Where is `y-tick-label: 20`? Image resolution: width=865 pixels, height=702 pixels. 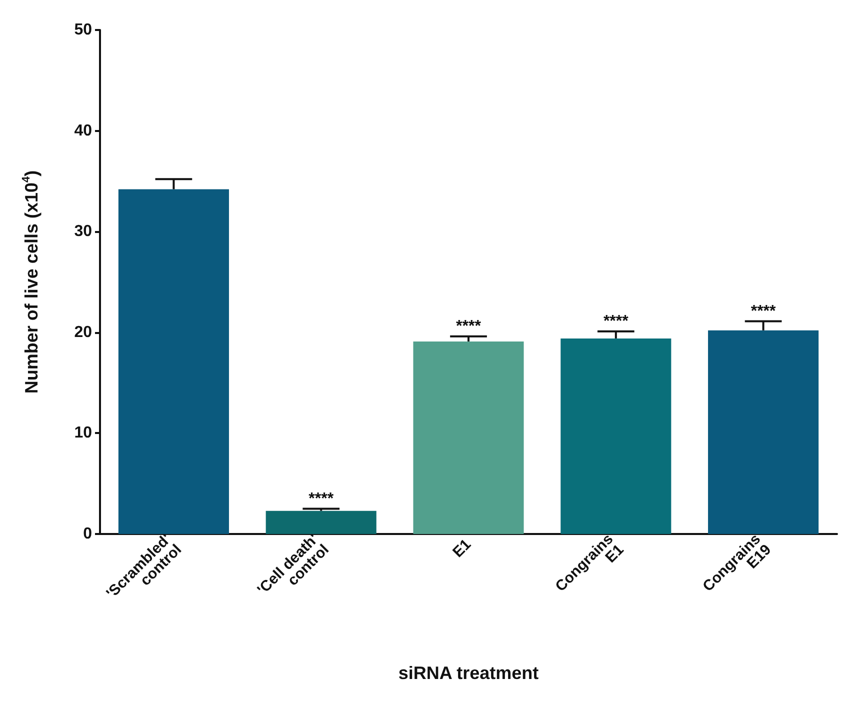 y-tick-label: 20 is located at coordinates (83, 332).